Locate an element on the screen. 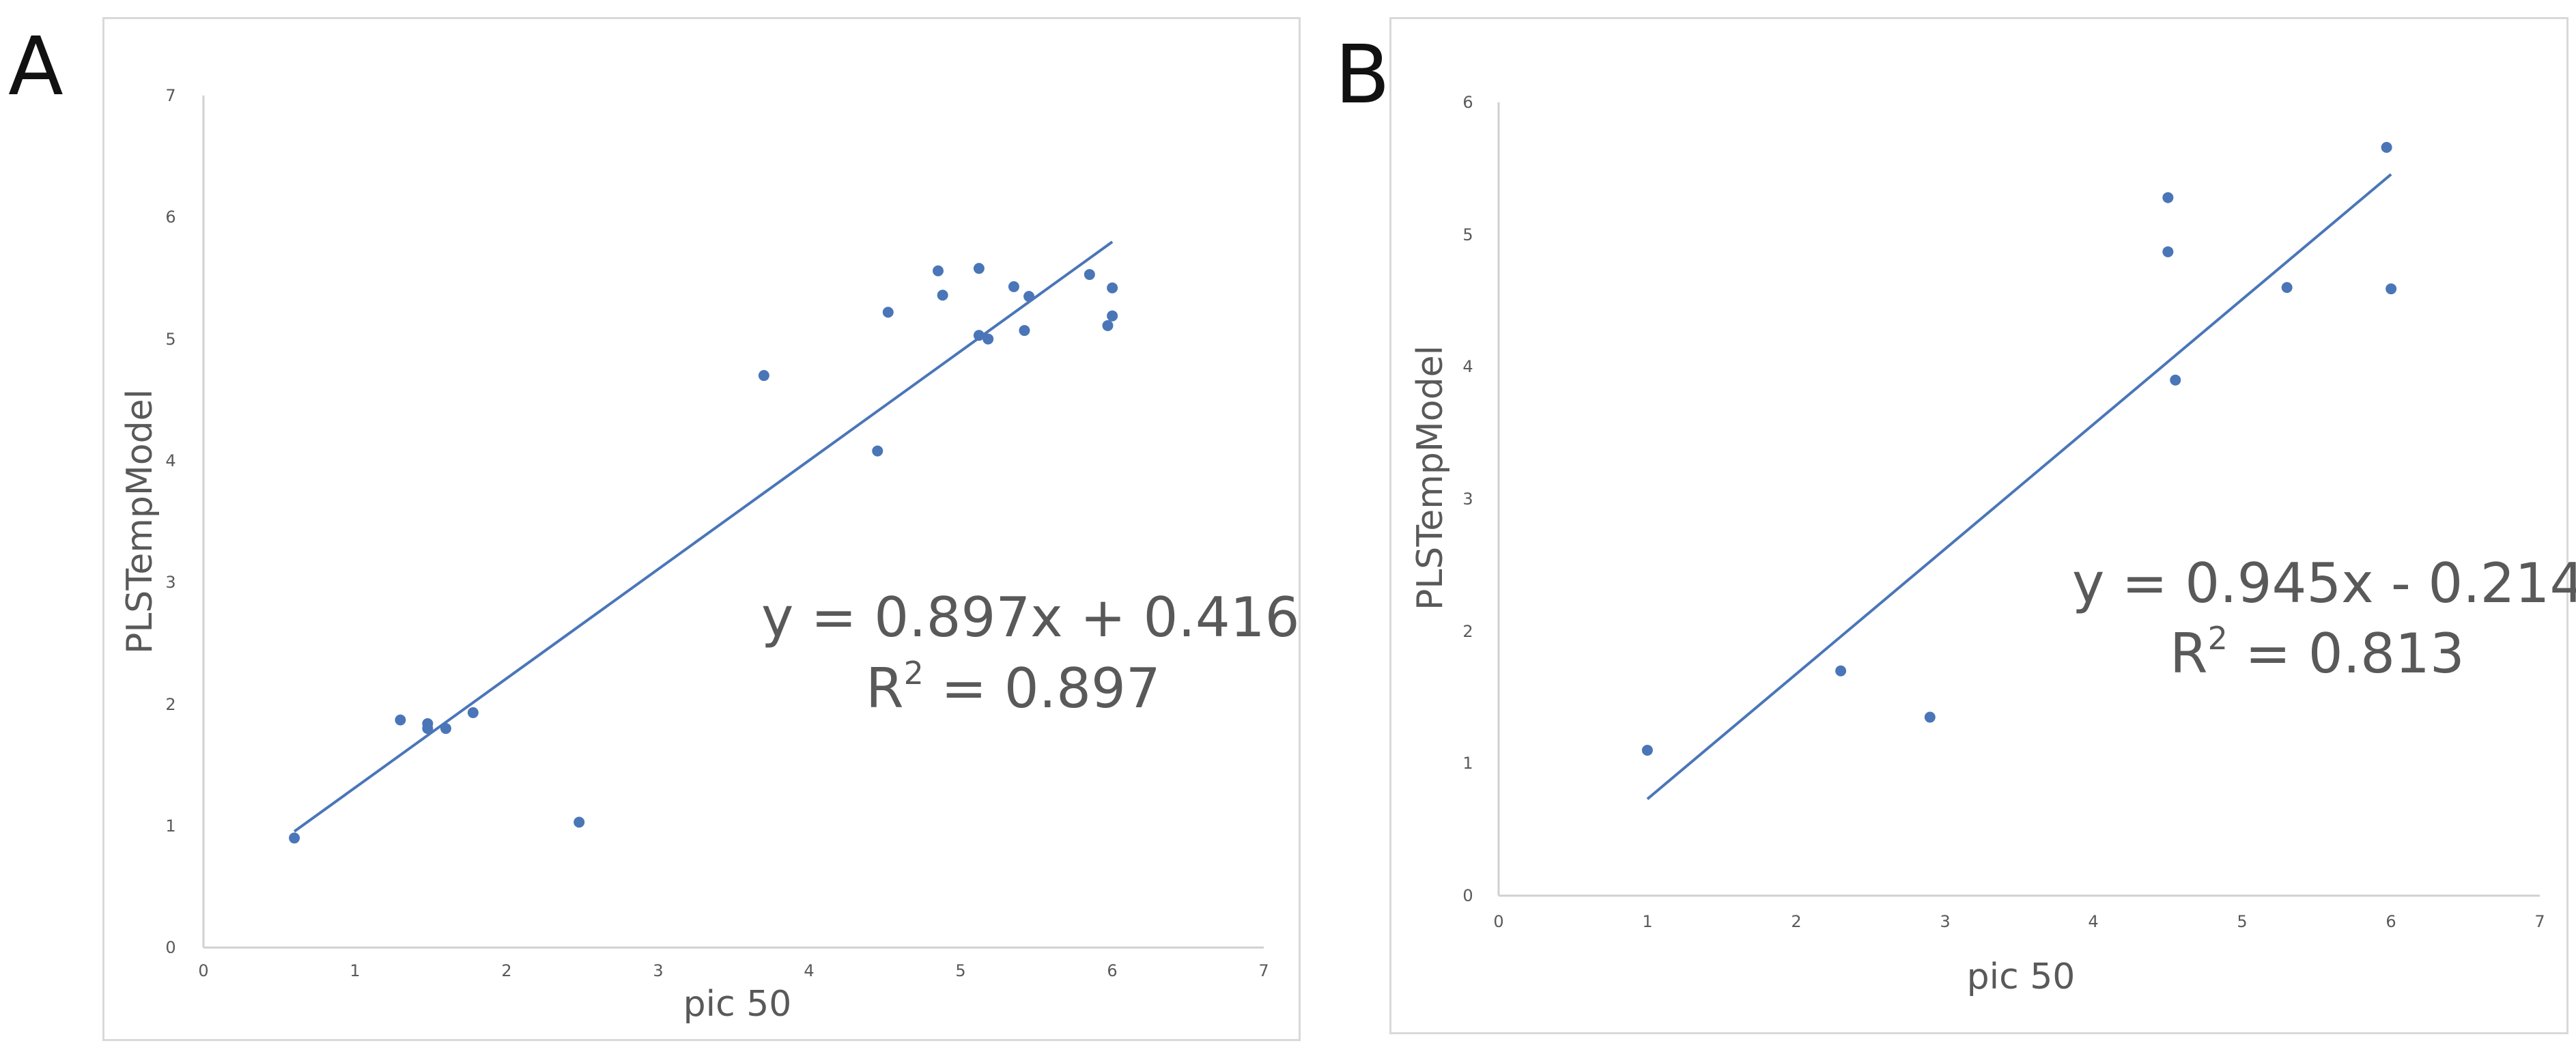 The image size is (2576, 1052). chart-b-x-tick: 3 is located at coordinates (1945, 921).